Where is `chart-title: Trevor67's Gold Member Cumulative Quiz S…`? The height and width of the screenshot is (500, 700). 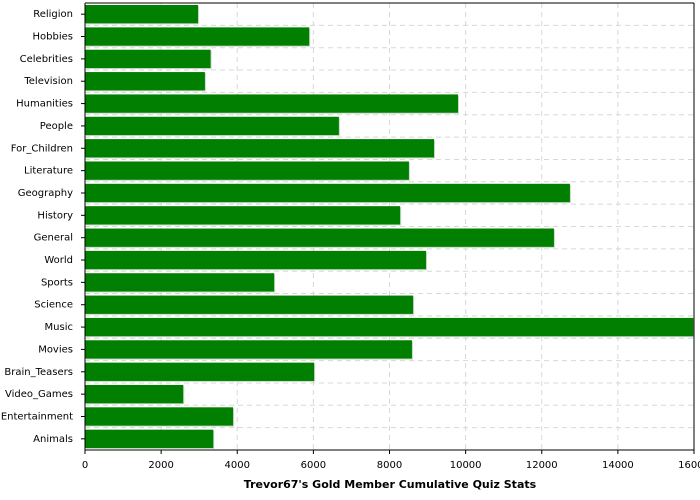
chart-title: Trevor67's Gold Member Cumulative Quiz S… is located at coordinates (390, 484).